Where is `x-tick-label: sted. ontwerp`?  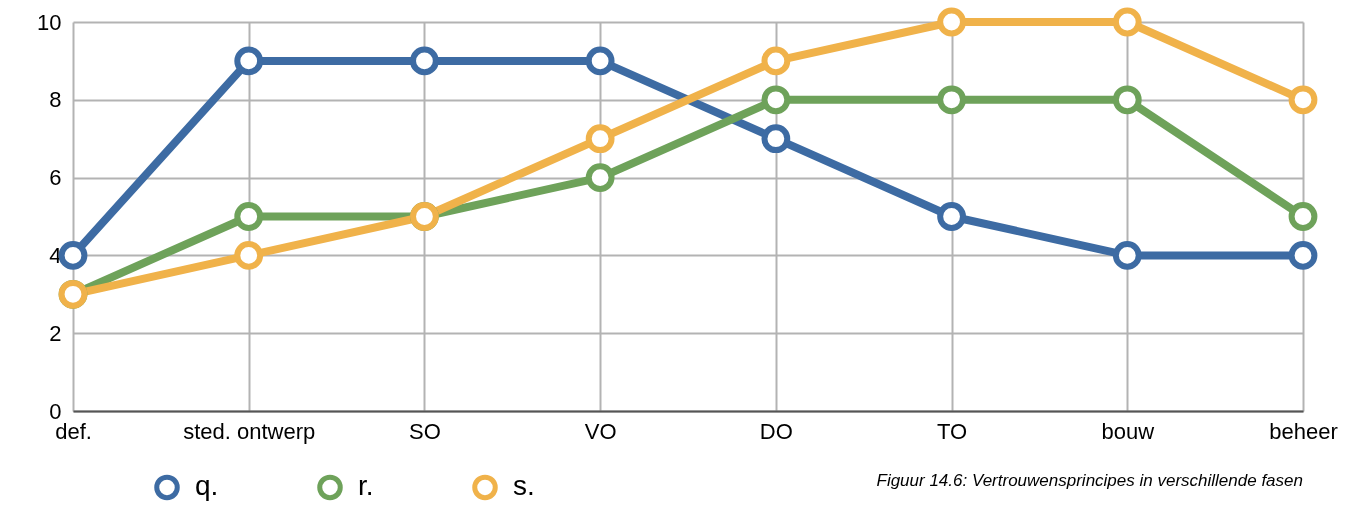 x-tick-label: sted. ontwerp is located at coordinates (249, 431).